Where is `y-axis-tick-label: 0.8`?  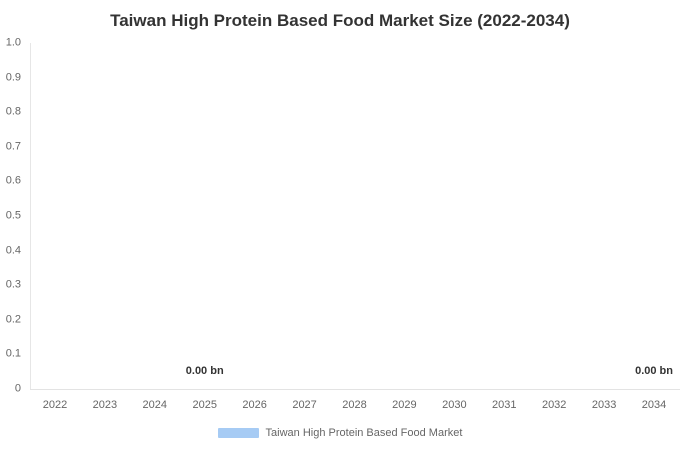 y-axis-tick-label: 0.8 is located at coordinates (13, 111).